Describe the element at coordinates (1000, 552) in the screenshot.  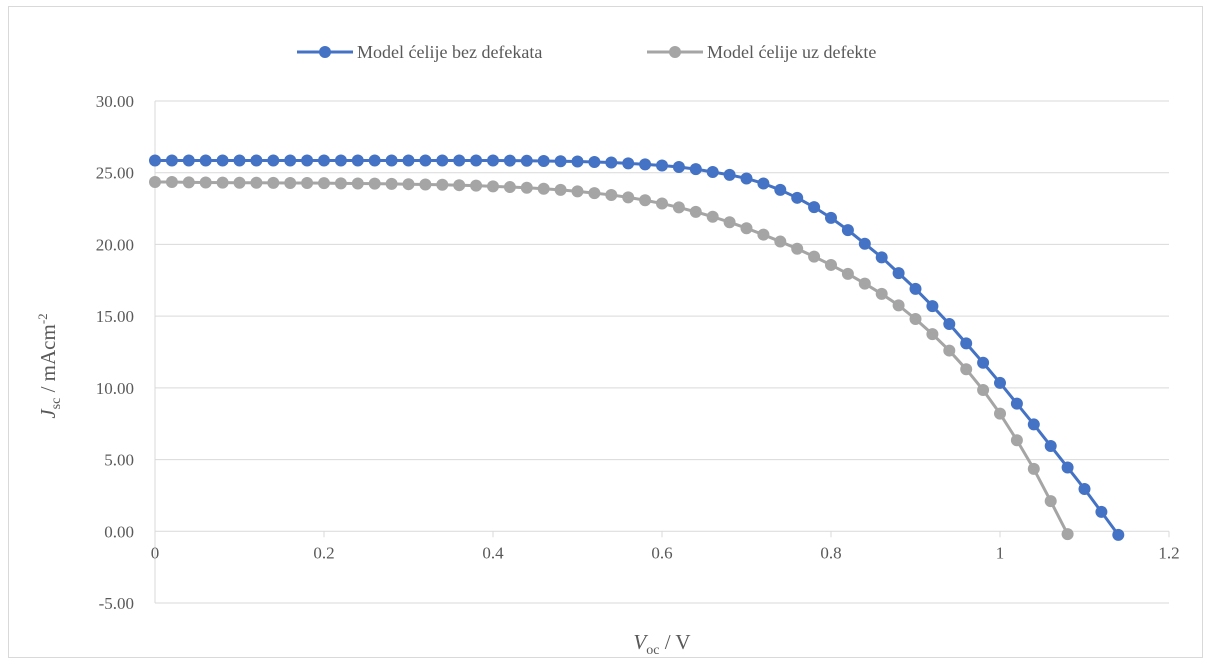
I see `x-tick-label: 1` at that location.